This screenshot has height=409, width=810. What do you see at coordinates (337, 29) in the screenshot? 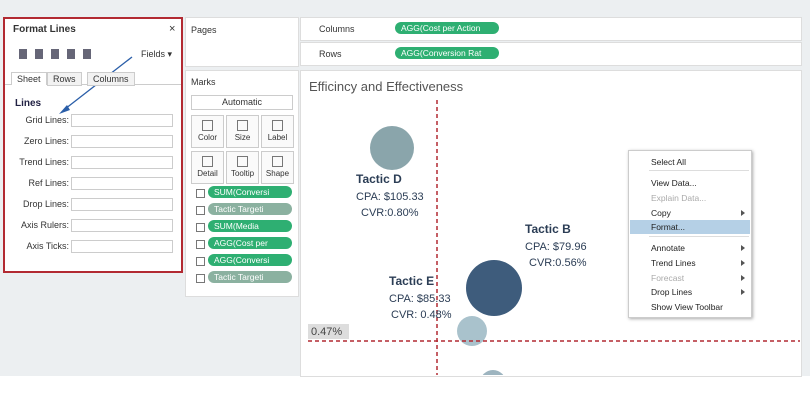
I see `shelf-title: Columns` at bounding box center [337, 29].